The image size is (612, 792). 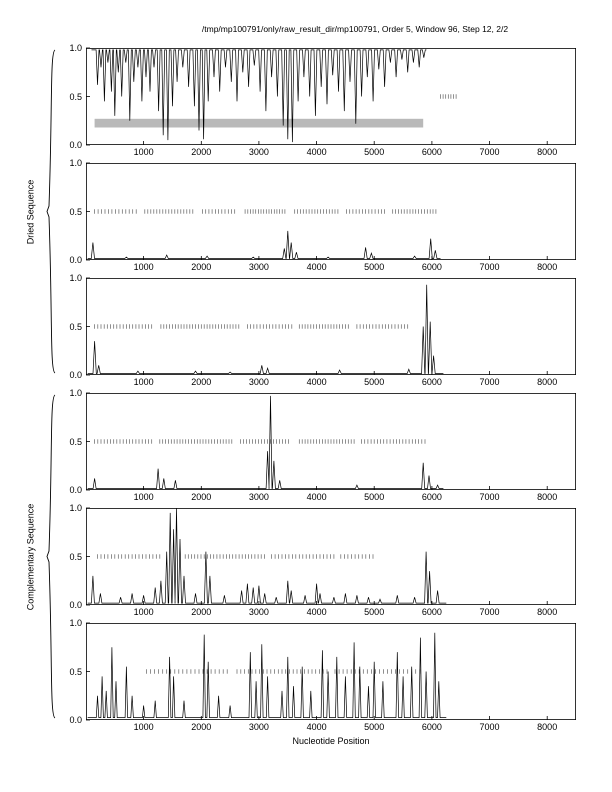 I want to click on group-label-text: Complementary Sequence, so click(x=30, y=556).